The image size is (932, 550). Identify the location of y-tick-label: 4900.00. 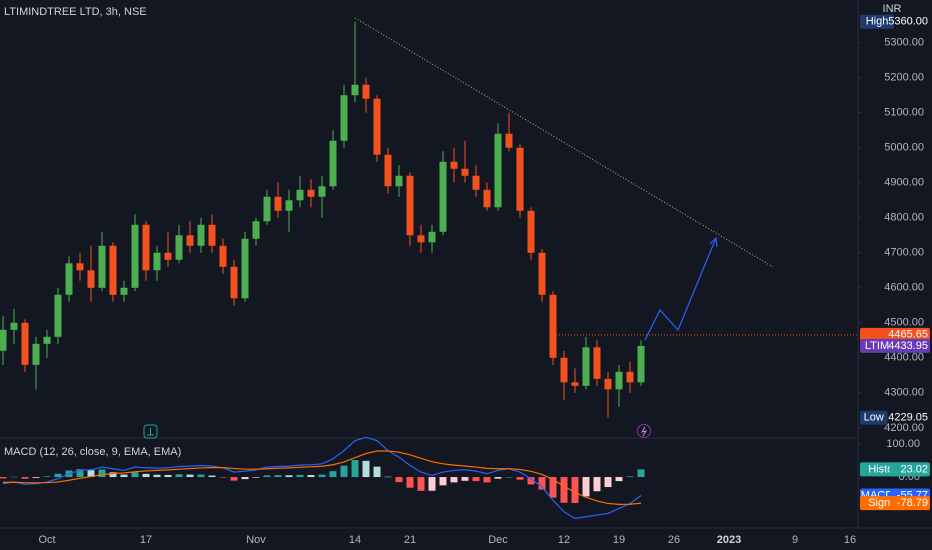
(904, 183).